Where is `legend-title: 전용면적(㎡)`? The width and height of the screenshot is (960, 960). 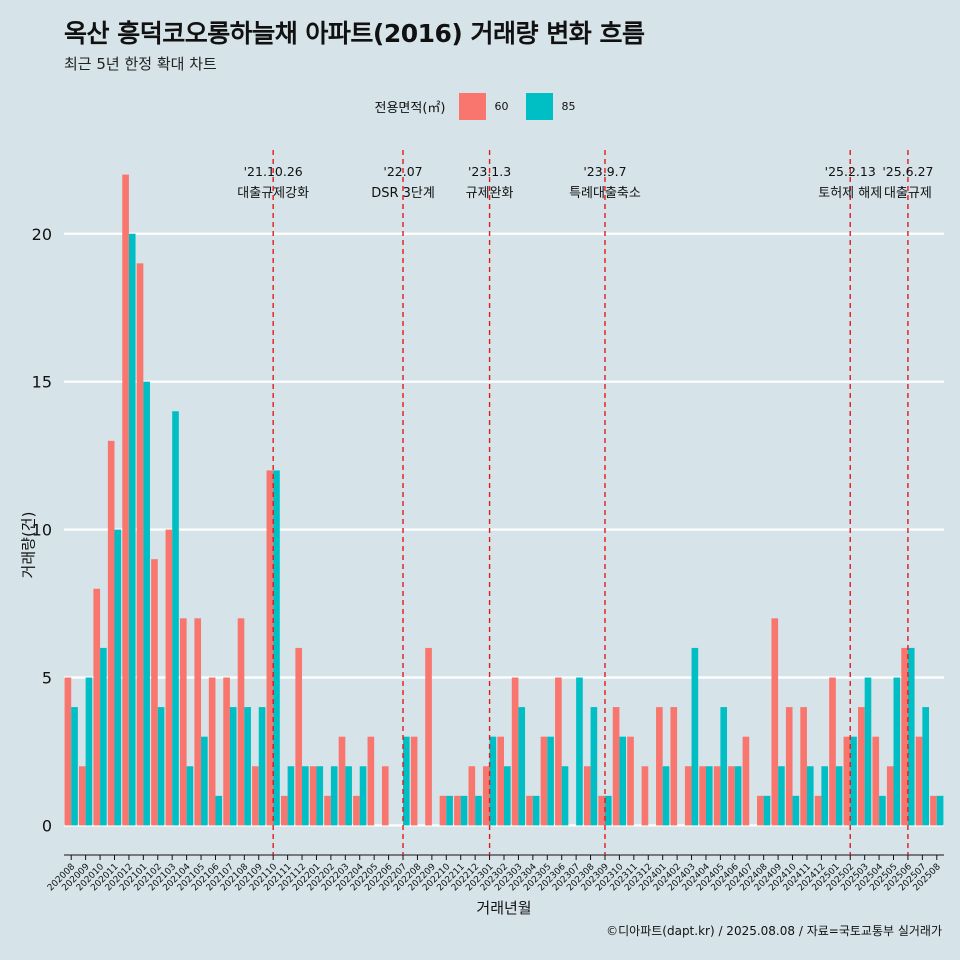
legend-title: 전용면적(㎡) is located at coordinates (410, 108).